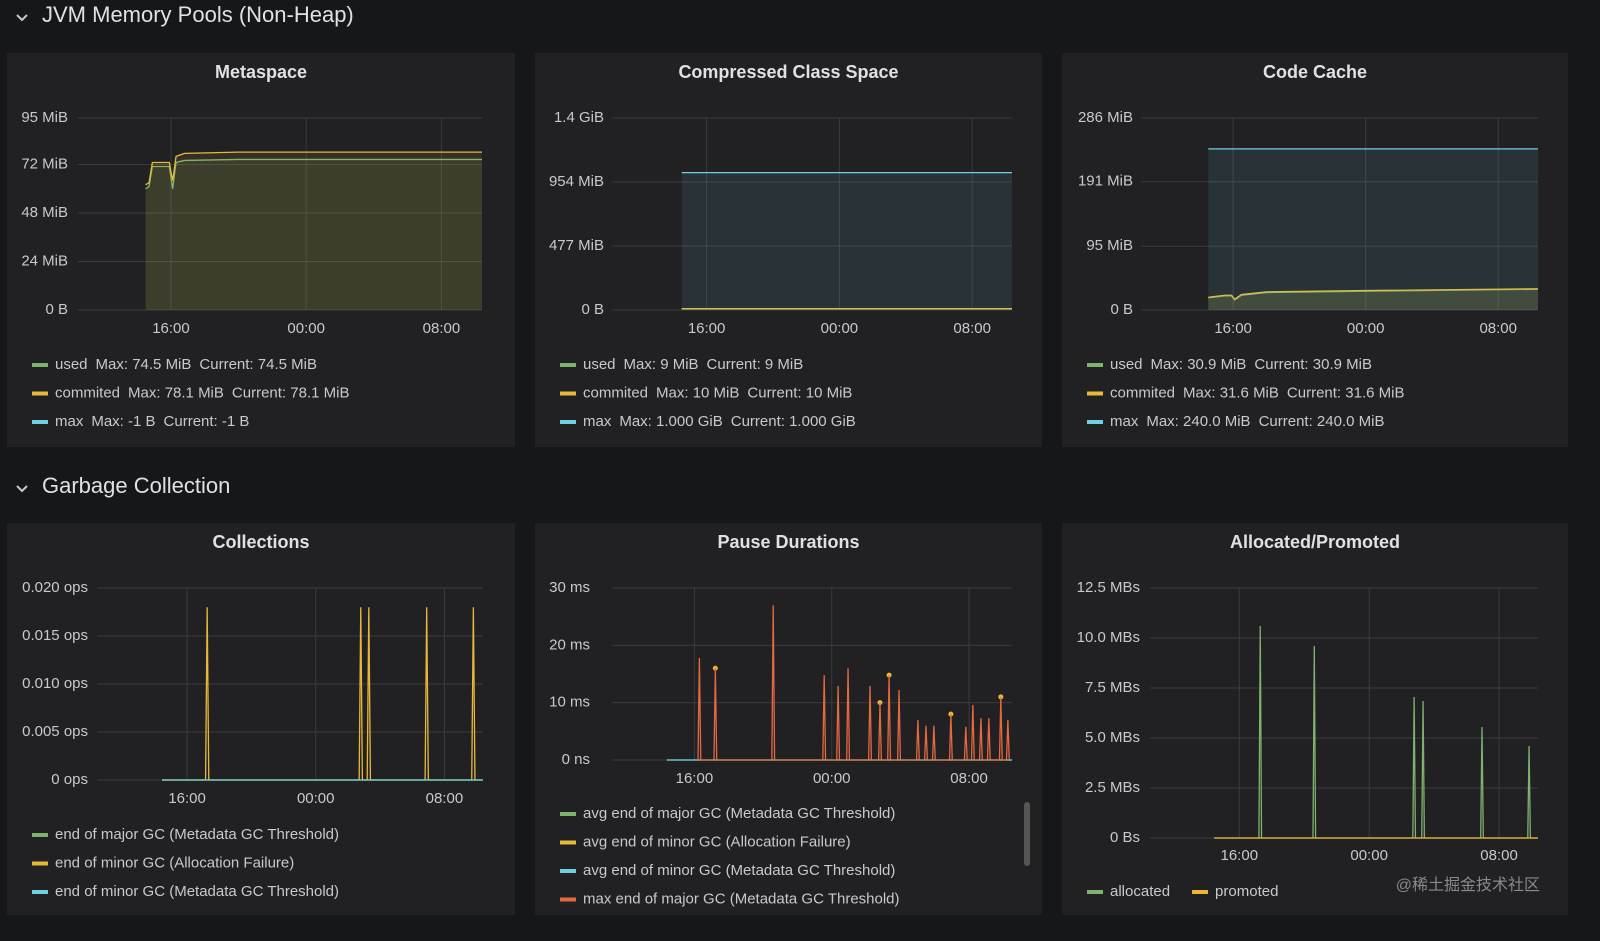  What do you see at coordinates (176, 392) in the screenshot?
I see `legend-max: Max: 78.1 MiB` at bounding box center [176, 392].